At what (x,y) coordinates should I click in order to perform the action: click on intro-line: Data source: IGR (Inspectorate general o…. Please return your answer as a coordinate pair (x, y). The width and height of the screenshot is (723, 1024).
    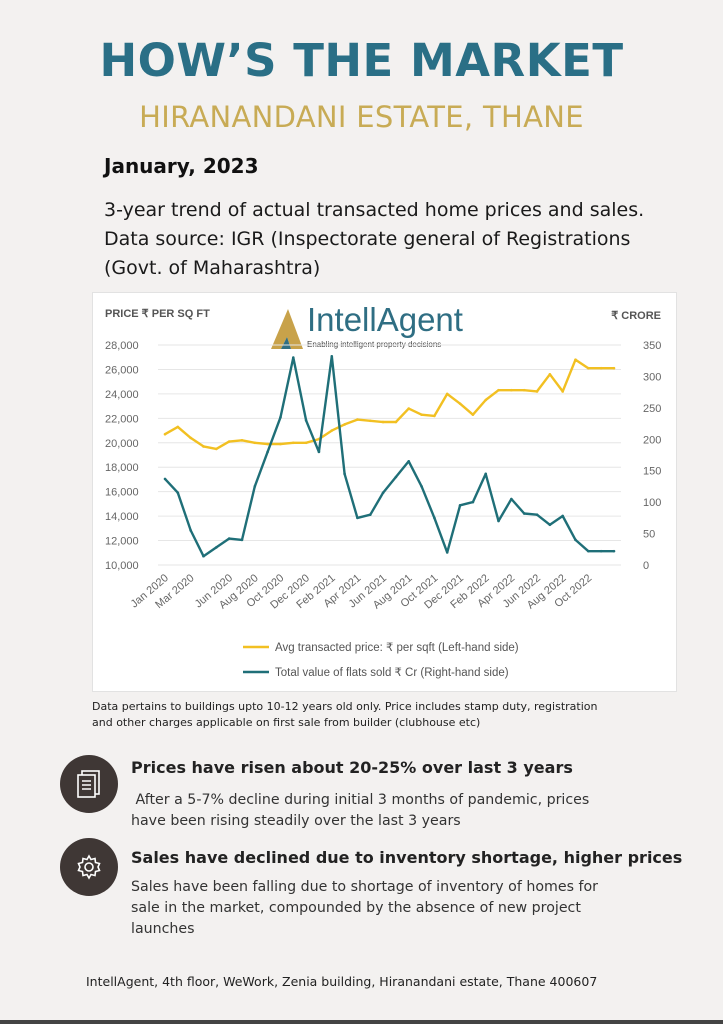
    Looking at the image, I should click on (367, 239).